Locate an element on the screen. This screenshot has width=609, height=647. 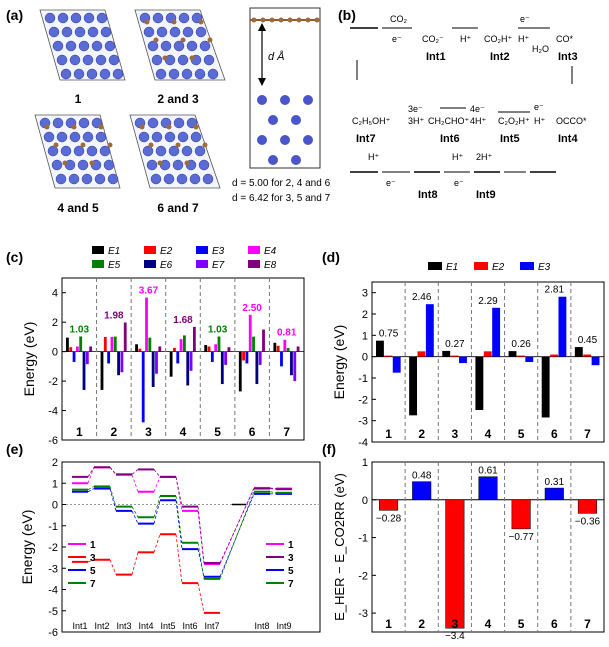
annotation-label: 1.98 is located at coordinates (114, 315).